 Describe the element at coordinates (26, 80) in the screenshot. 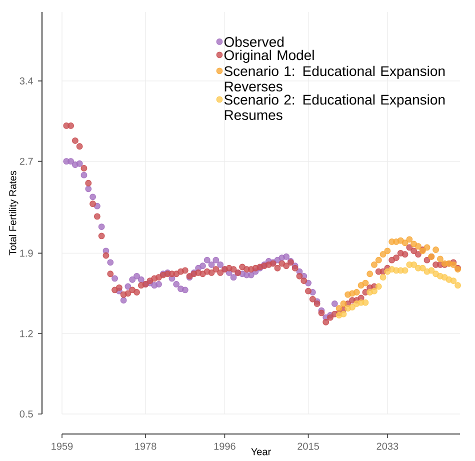

I see `y-tick-label: 3.4` at that location.